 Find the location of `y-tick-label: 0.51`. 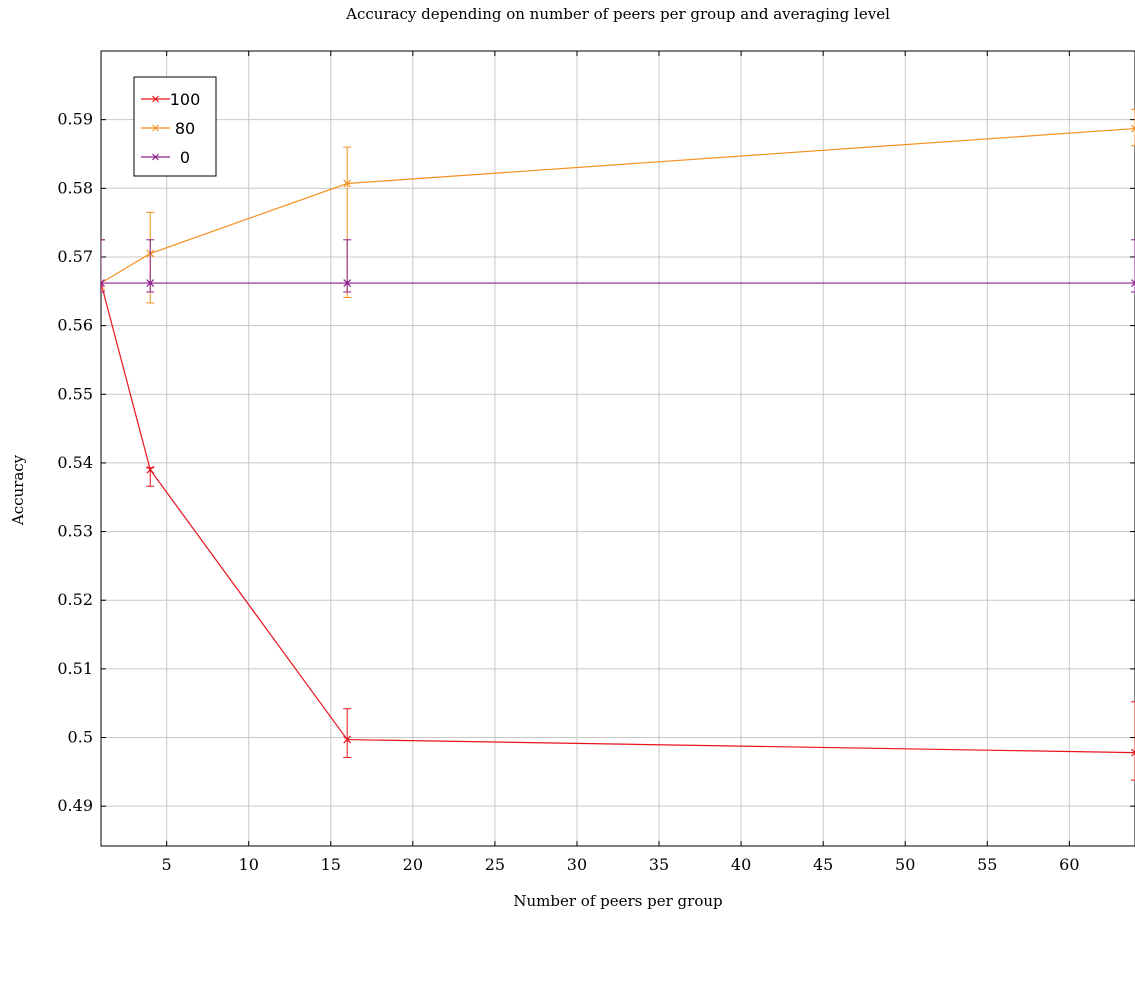

y-tick-label: 0.51 is located at coordinates (75, 668).